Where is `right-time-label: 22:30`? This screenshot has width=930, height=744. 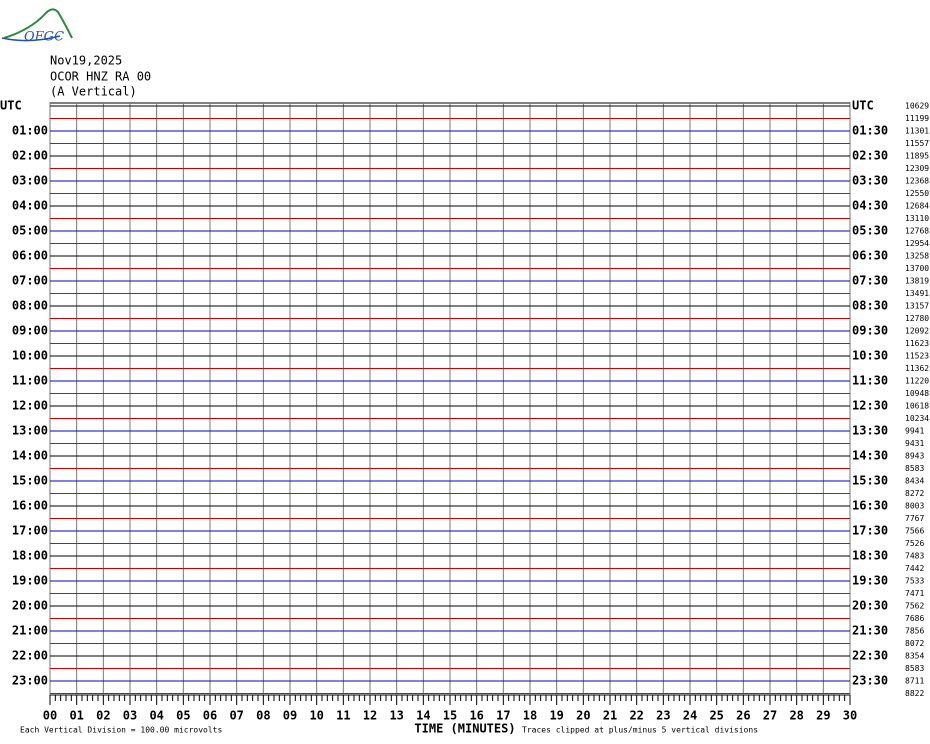 right-time-label: 22:30 is located at coordinates (870, 656).